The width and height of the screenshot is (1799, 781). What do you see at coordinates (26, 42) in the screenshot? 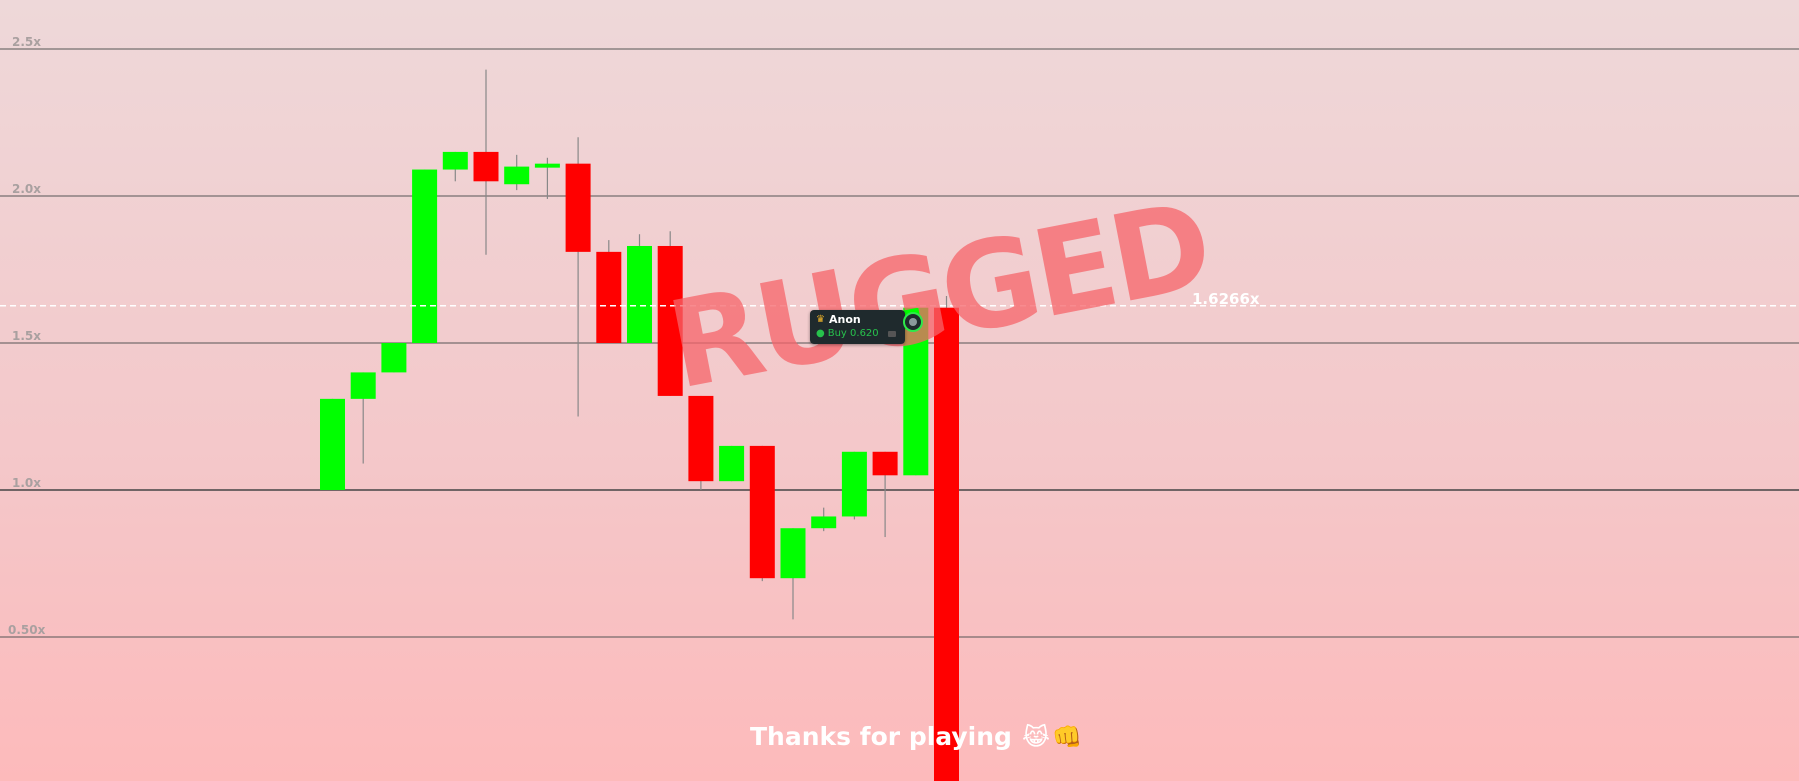
I see `y-tick-label: 2.5x` at bounding box center [26, 42].